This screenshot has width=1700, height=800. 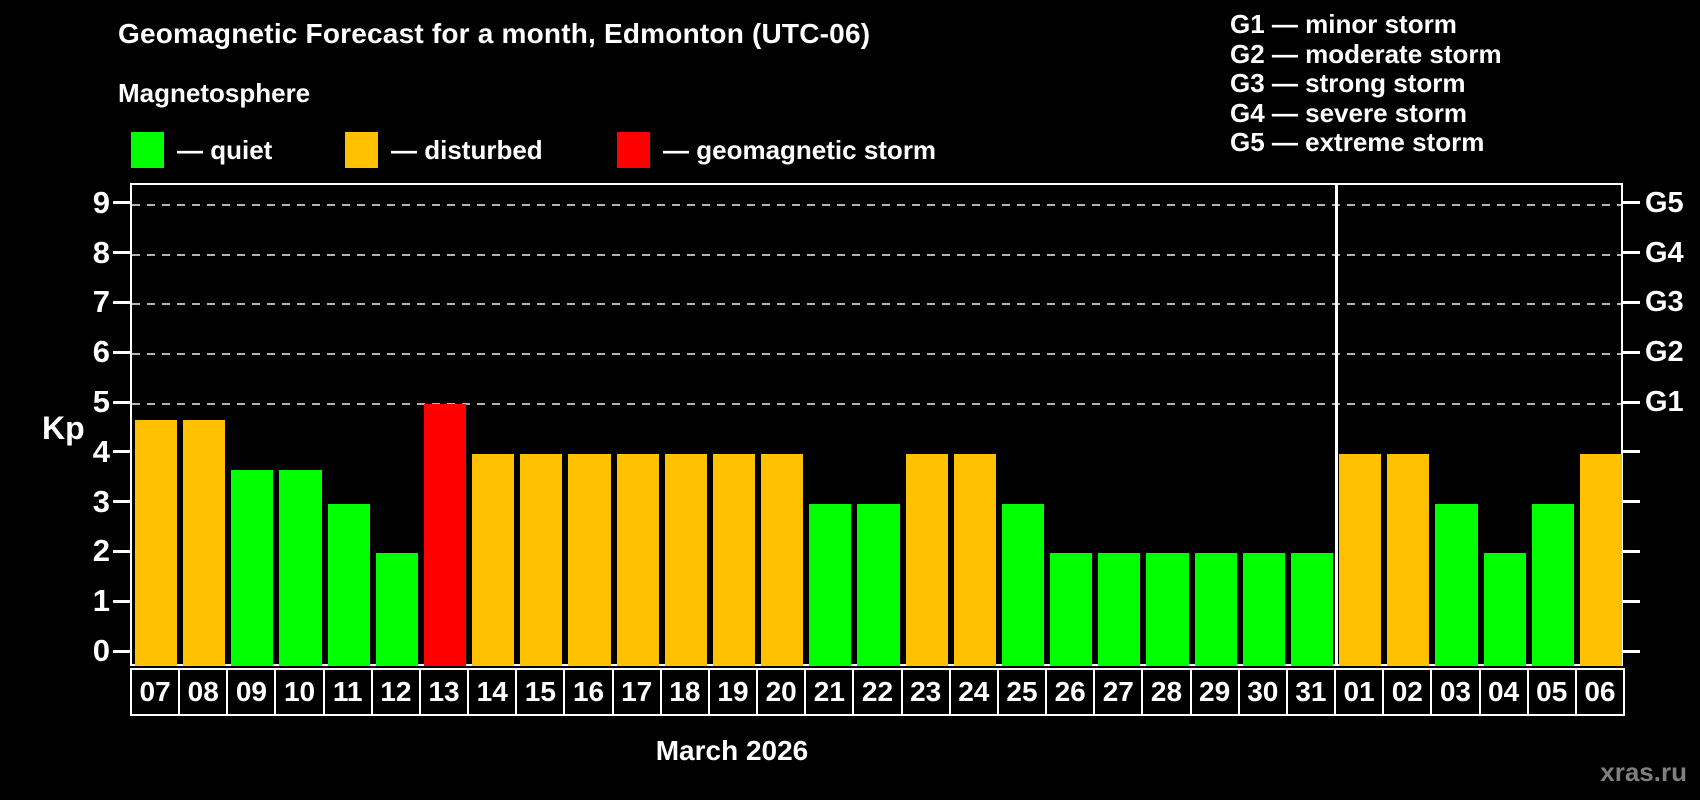 I want to click on gridline-kp5, so click(x=876, y=404).